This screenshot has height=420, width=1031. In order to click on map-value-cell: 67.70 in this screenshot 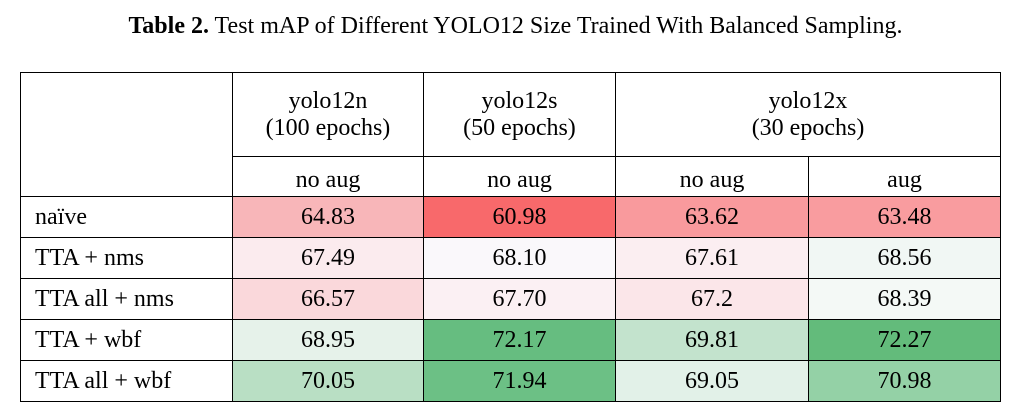, I will do `click(519, 299)`.